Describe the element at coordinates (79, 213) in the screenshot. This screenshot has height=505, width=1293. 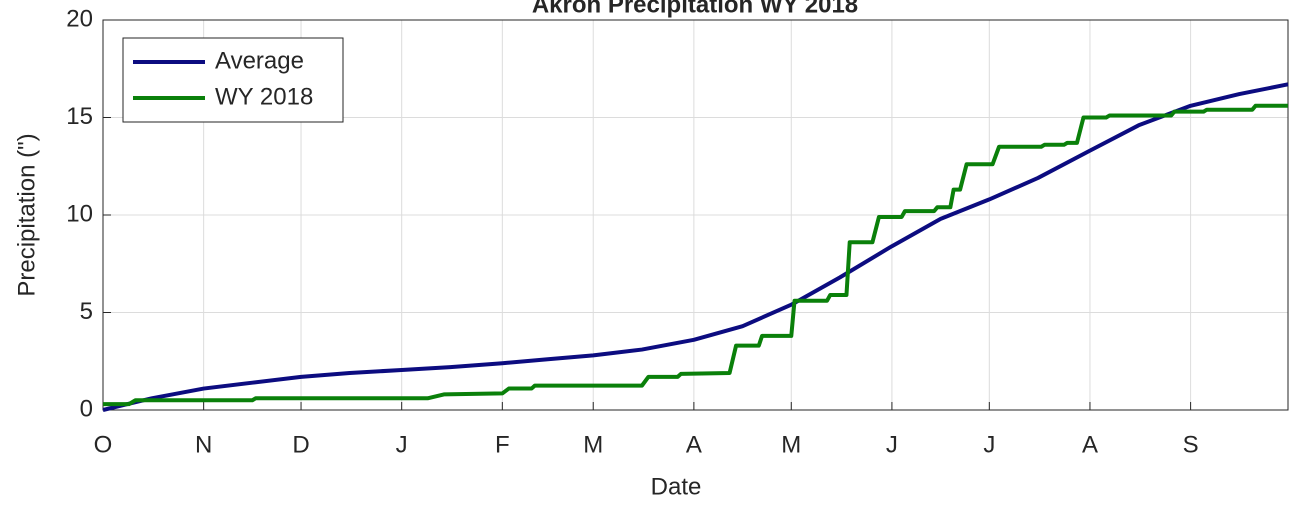
I see `y-tick-label: 10` at that location.